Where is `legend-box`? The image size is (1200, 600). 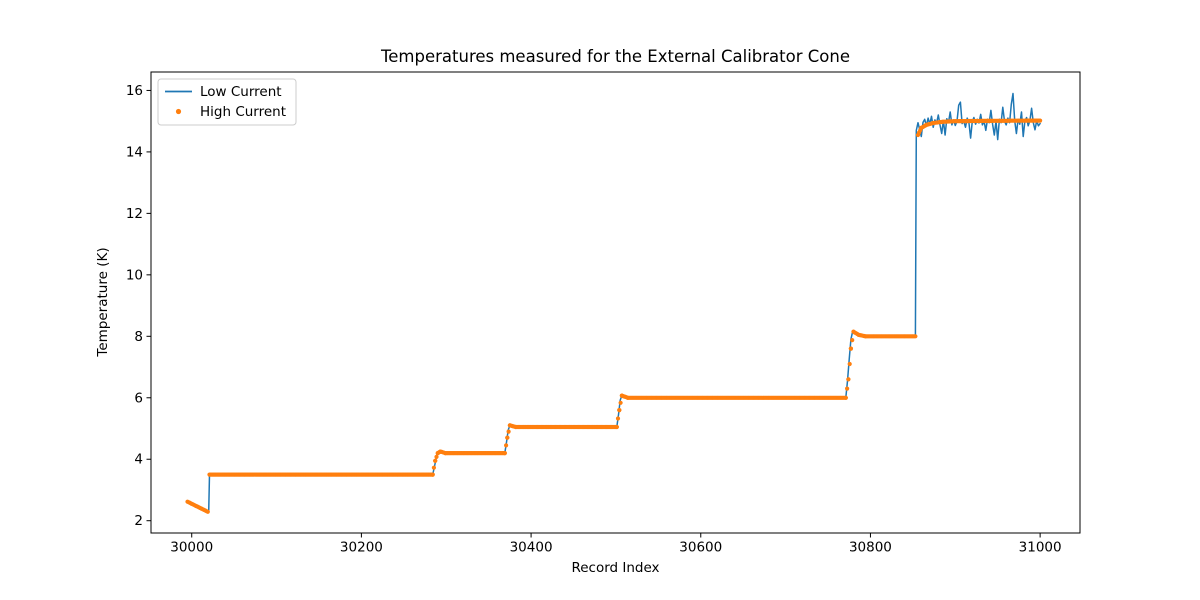
legend-box is located at coordinates (227, 102).